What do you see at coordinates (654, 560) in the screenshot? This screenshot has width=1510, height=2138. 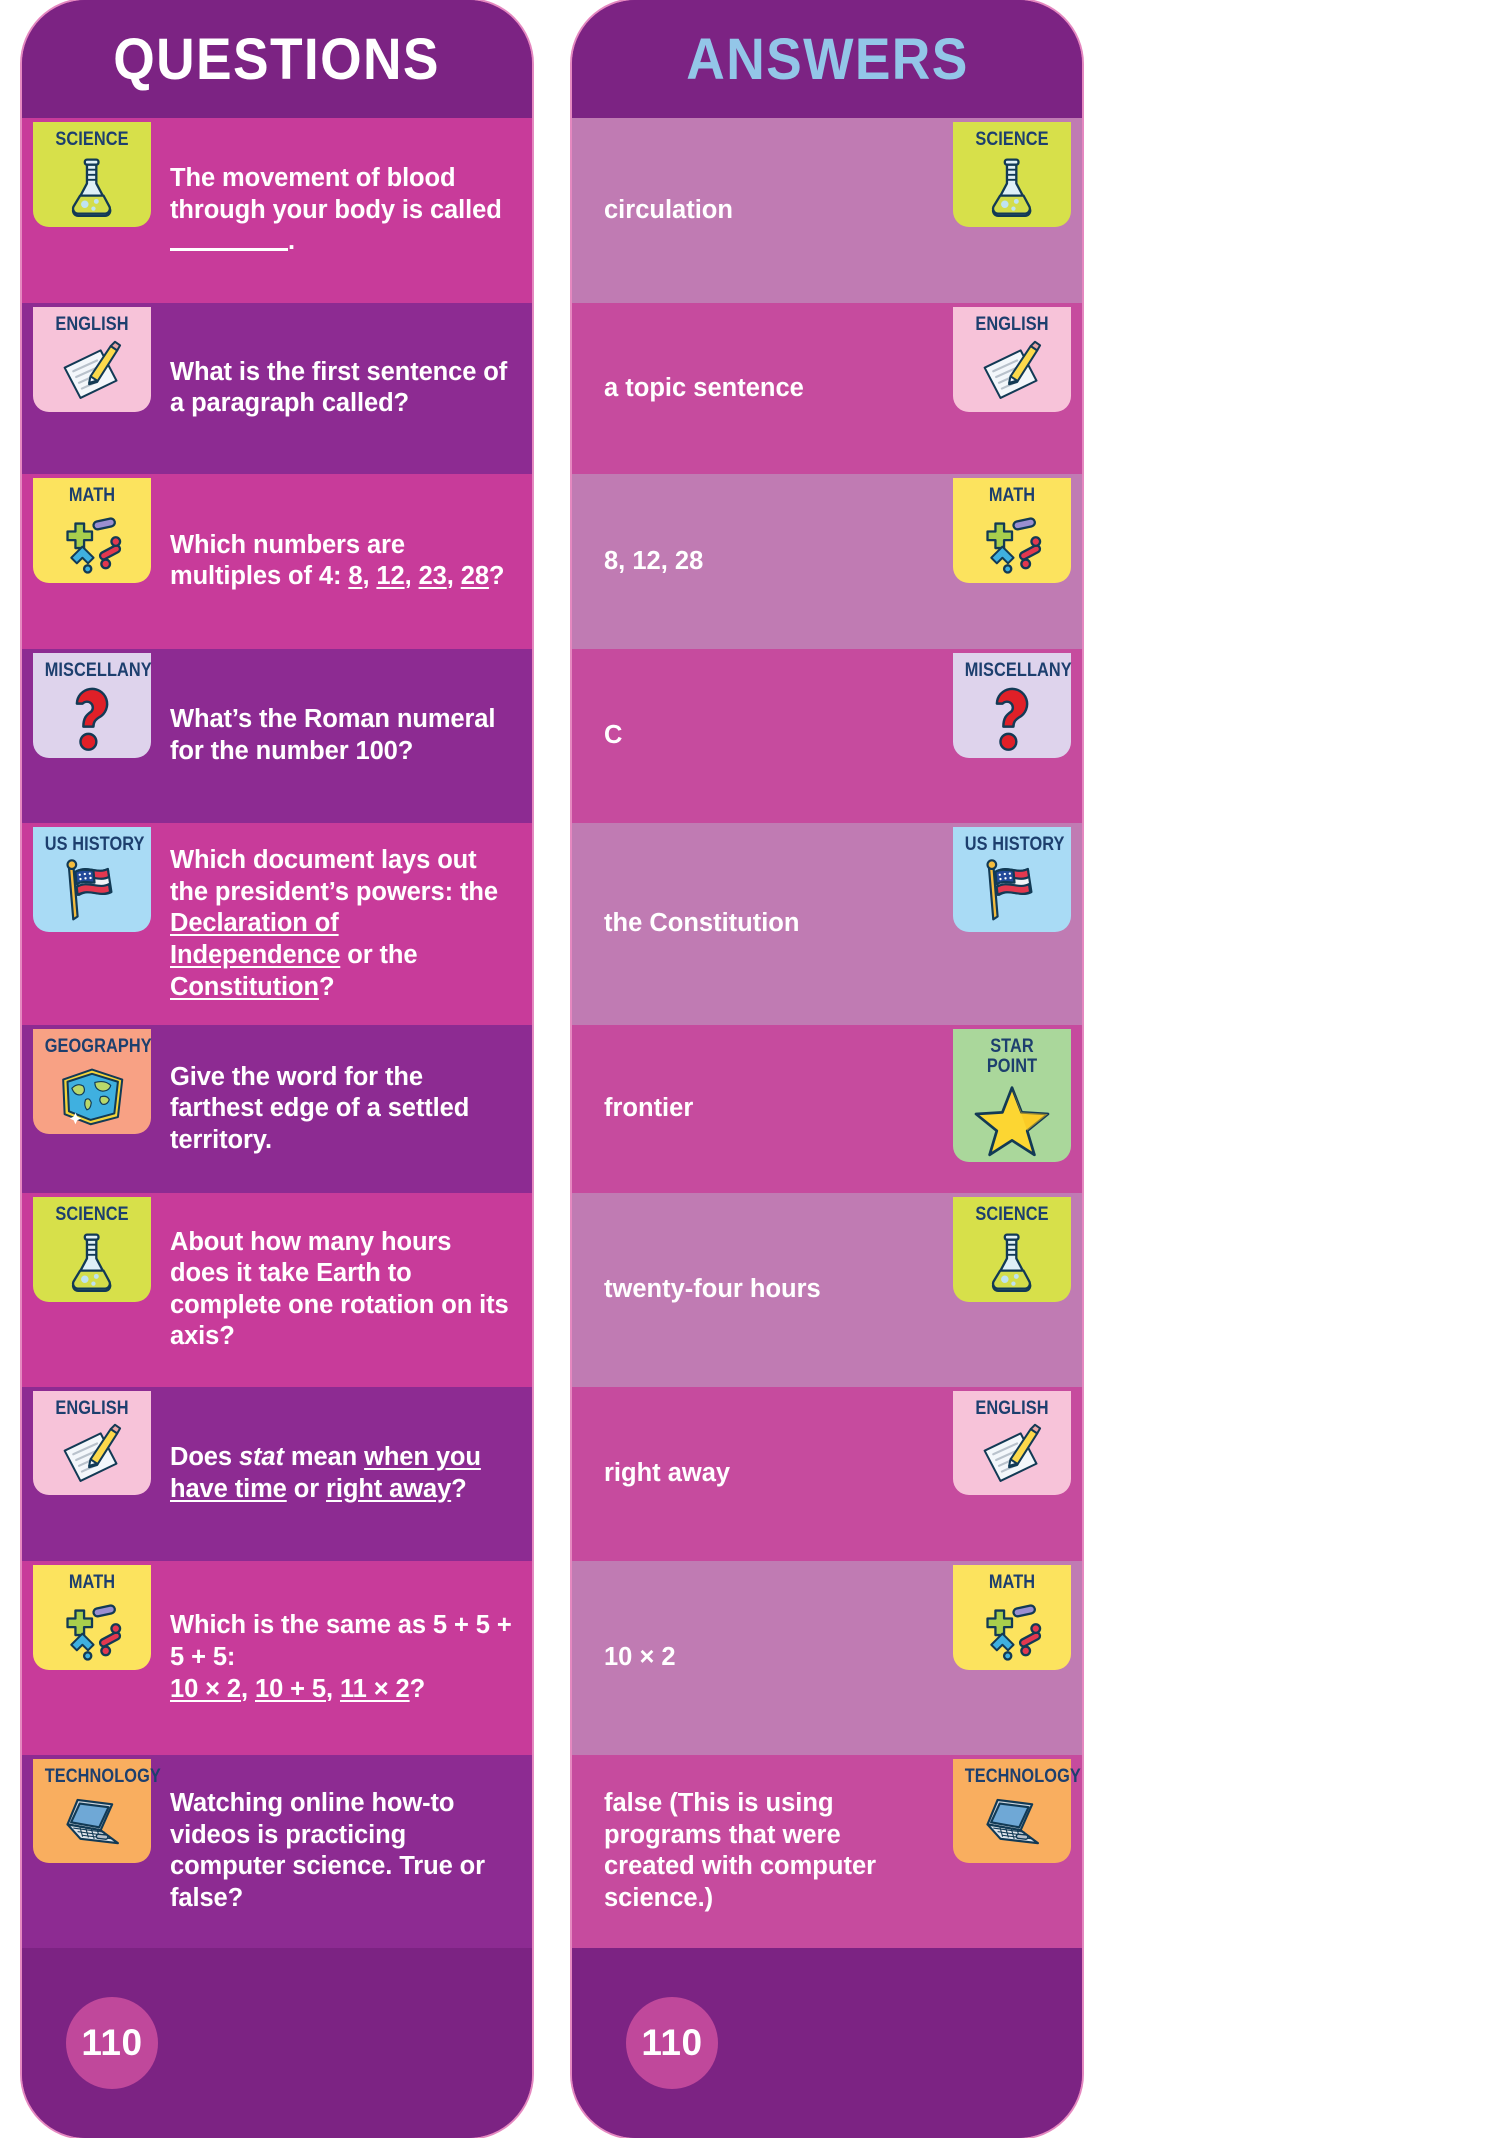 I see `answer-text: 8, 12, 28` at bounding box center [654, 560].